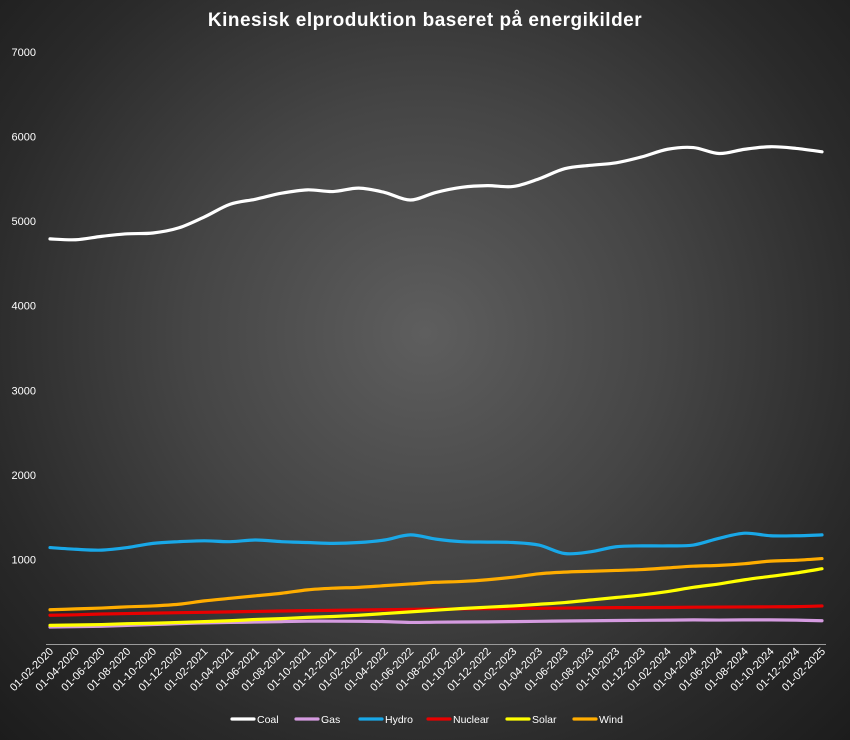  I want to click on y-tick-label: 7000, so click(24, 53).